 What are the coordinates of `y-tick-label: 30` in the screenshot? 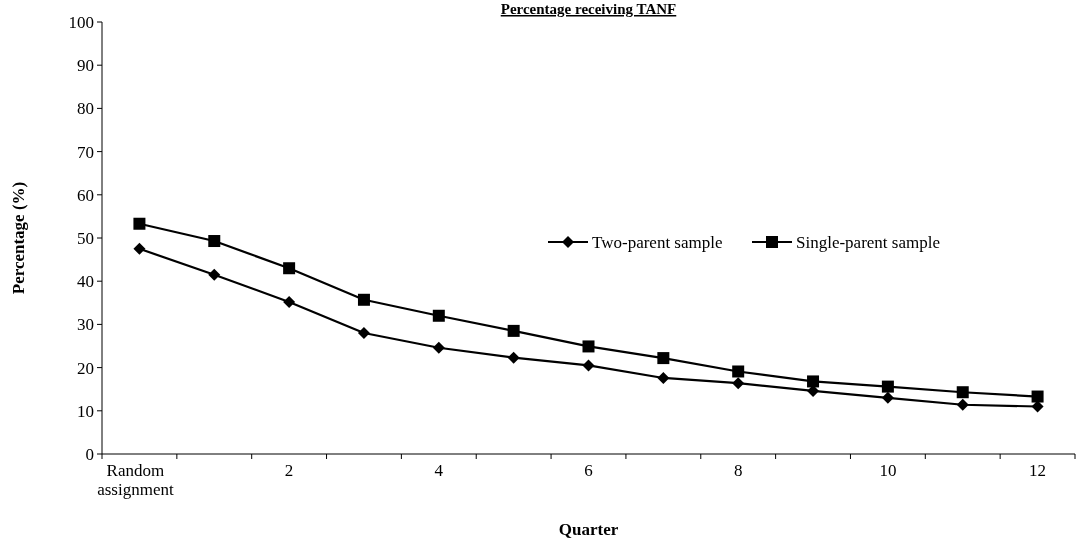 It's located at (85, 325).